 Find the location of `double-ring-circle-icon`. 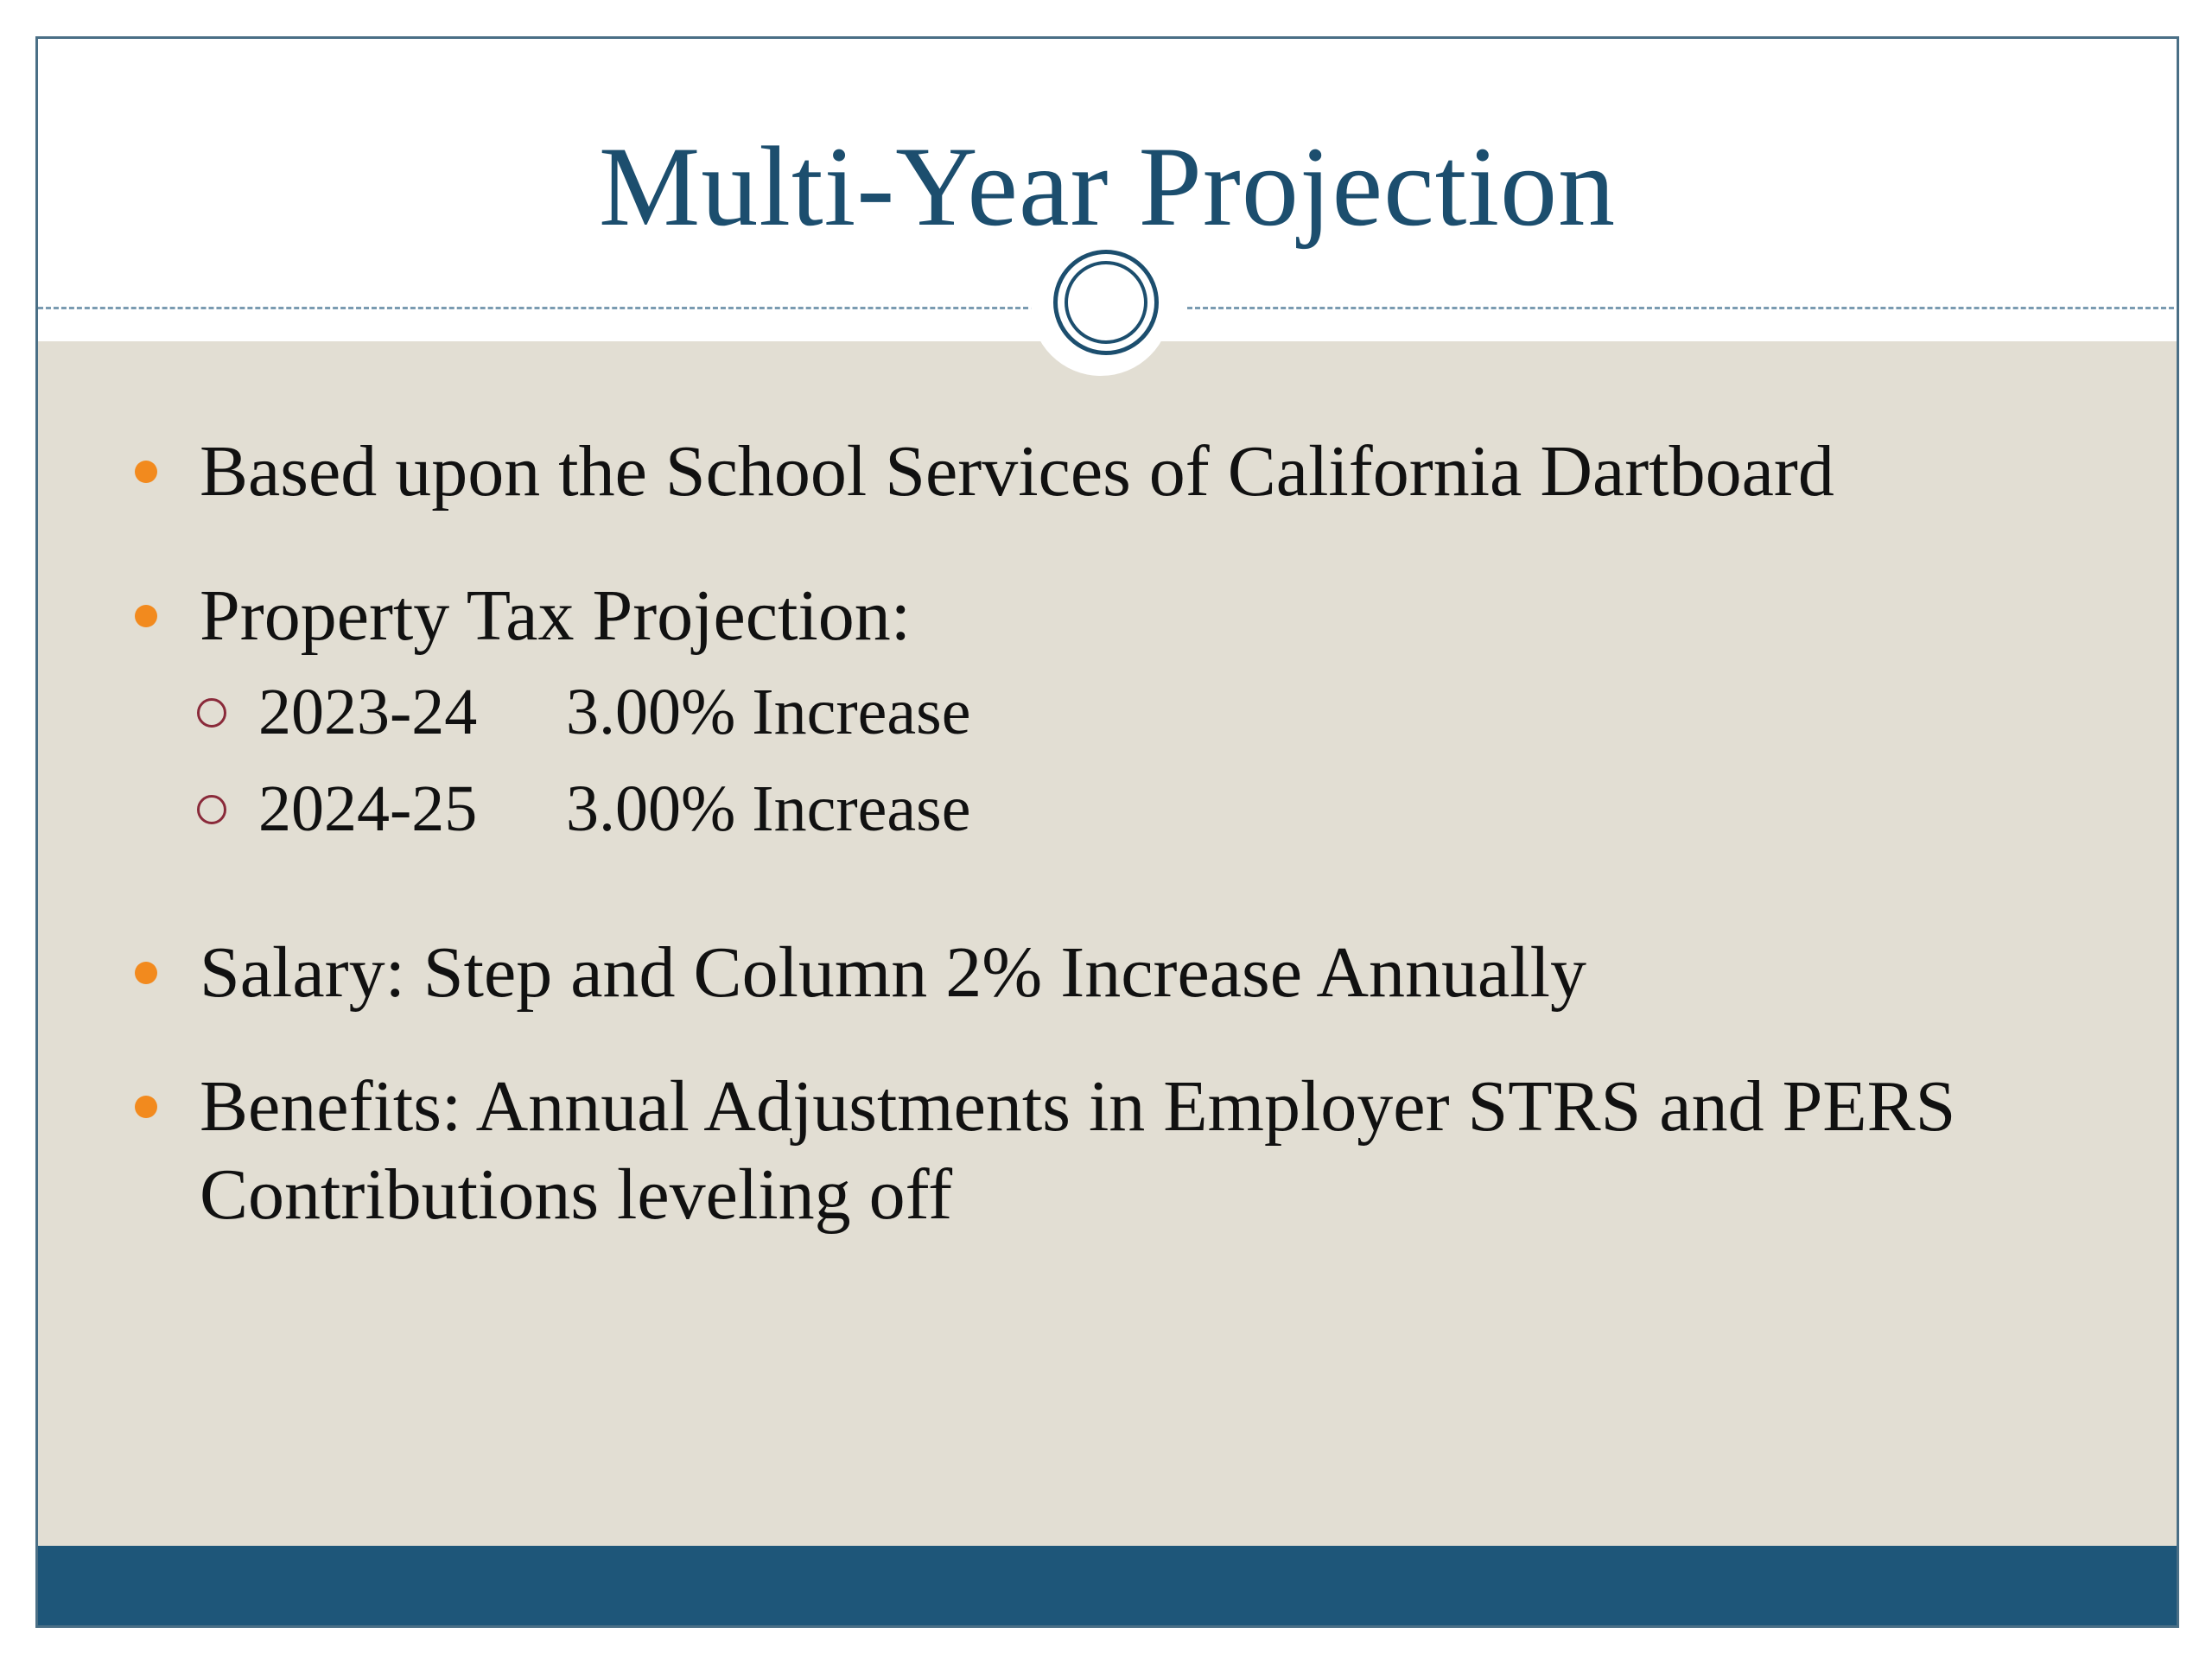

double-ring-circle-icon is located at coordinates (1106, 302).